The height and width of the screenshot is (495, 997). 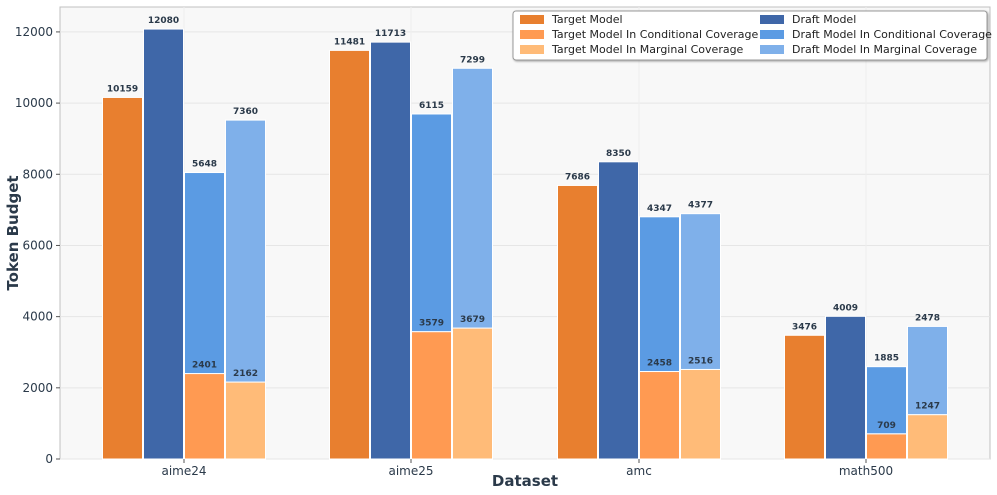 What do you see at coordinates (431, 106) in the screenshot?
I see `bar-label-draft-conditional: 6115` at bounding box center [431, 106].